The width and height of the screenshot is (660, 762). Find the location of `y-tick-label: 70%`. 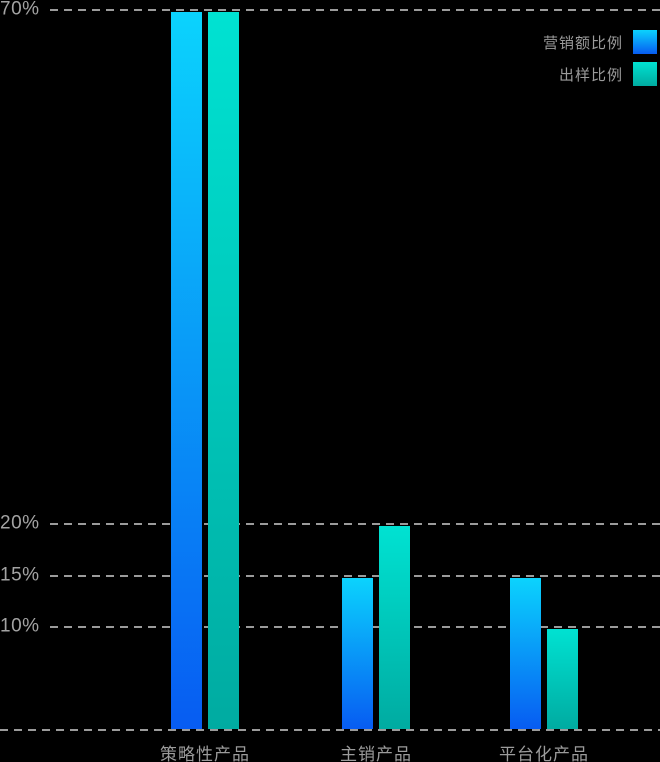

y-tick-label: 70% is located at coordinates (20, 10).